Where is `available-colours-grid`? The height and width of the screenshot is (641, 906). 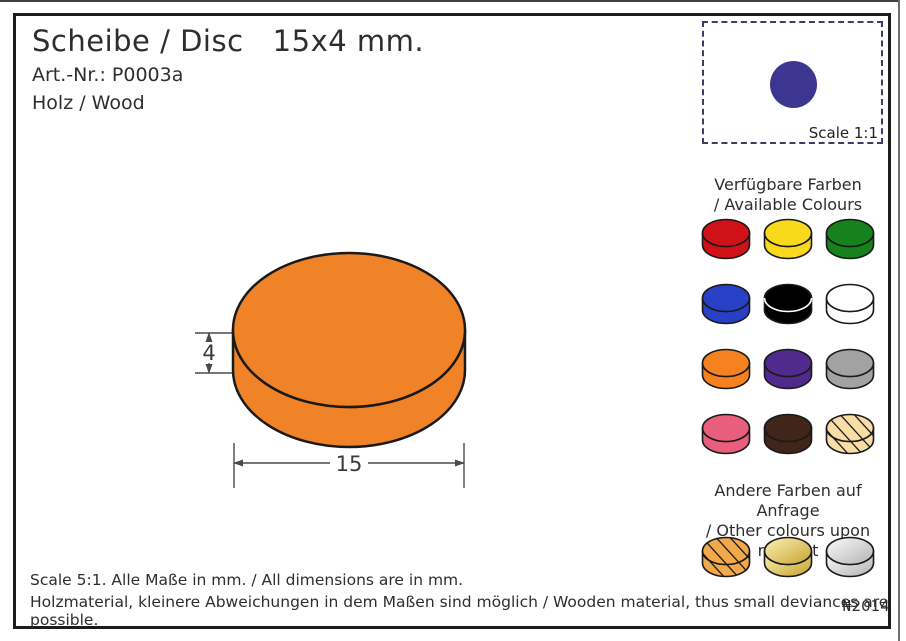
available-colours-grid is located at coordinates (788, 337).